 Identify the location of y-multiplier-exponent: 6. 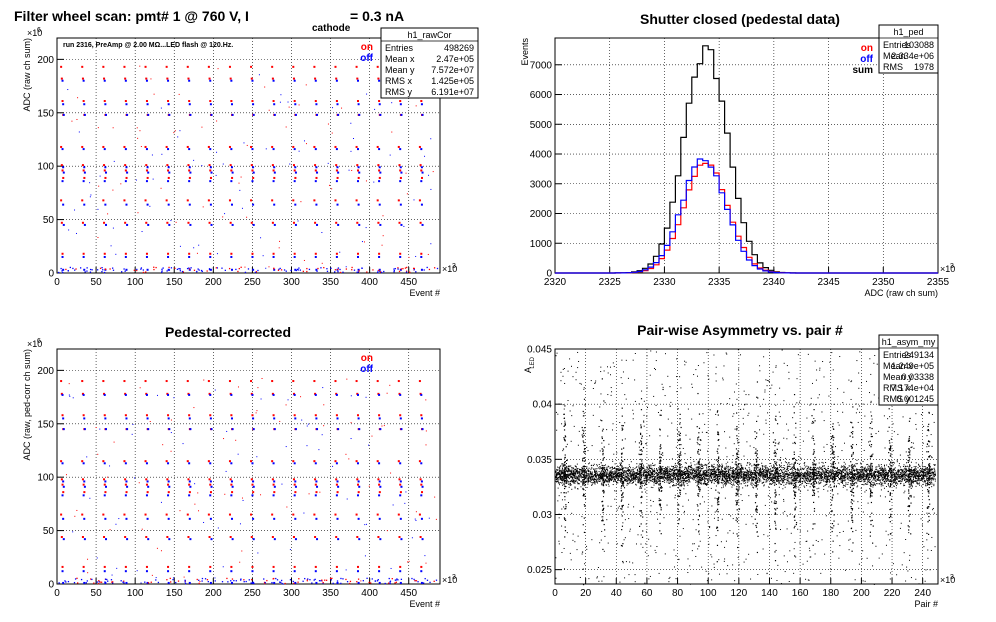
(39, 341).